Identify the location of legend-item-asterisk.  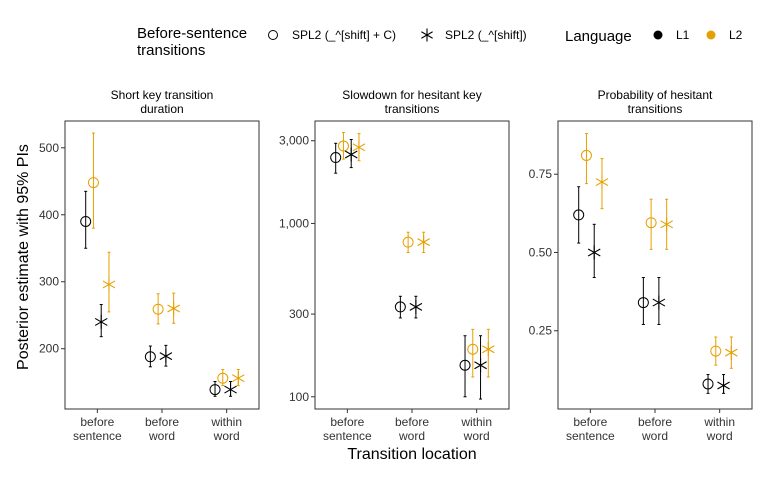
(427, 35).